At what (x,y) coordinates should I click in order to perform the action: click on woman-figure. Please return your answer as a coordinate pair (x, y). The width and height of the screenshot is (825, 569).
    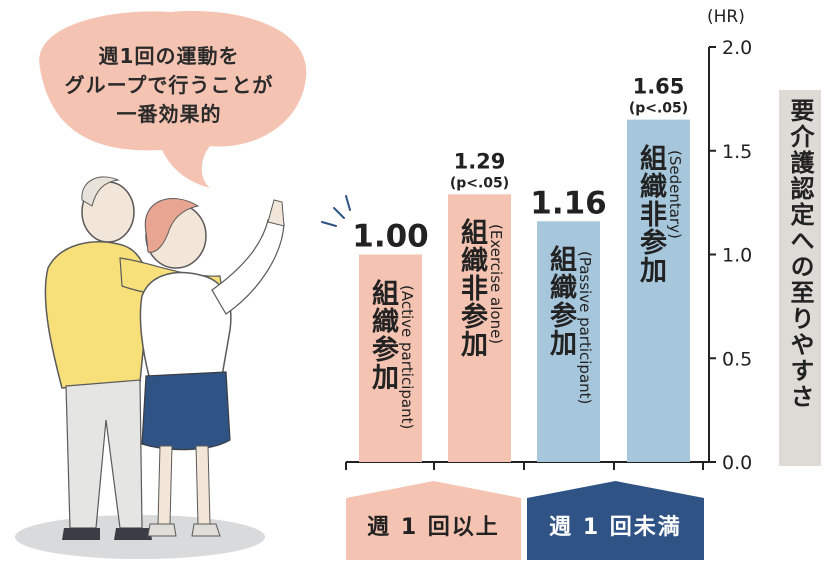
    Looking at the image, I should click on (212, 367).